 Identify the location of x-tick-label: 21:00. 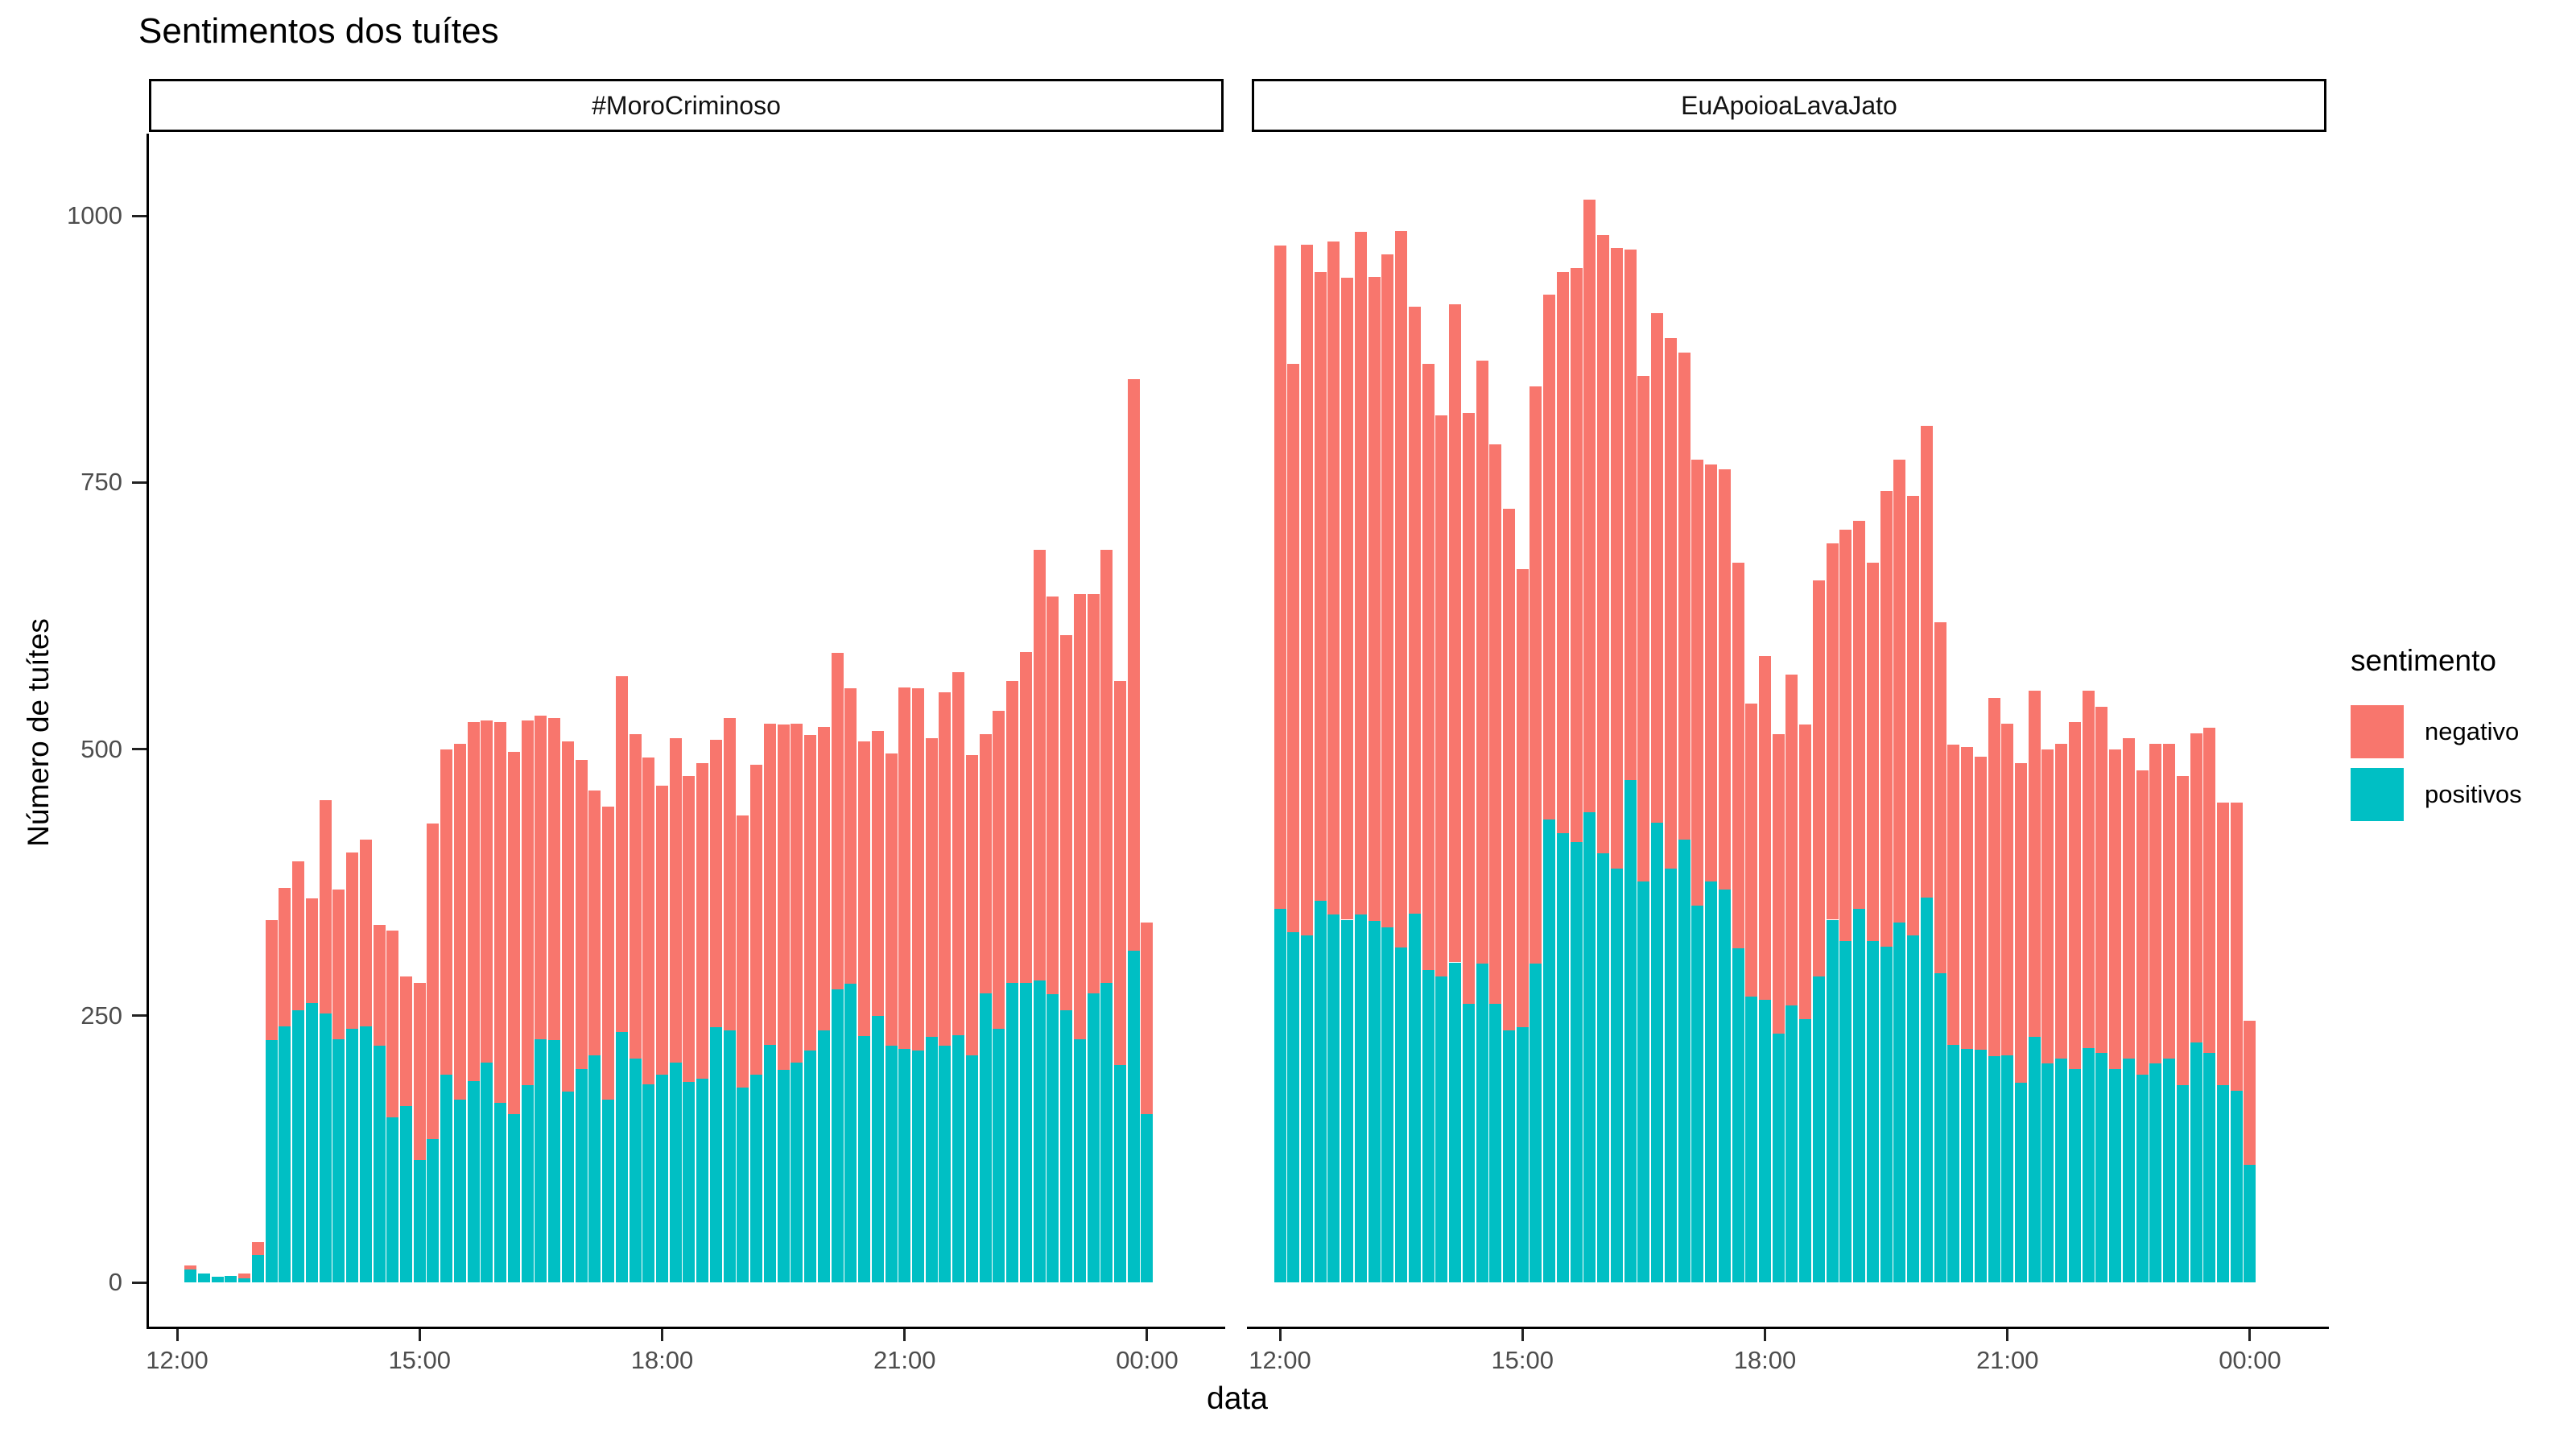
(2007, 1360).